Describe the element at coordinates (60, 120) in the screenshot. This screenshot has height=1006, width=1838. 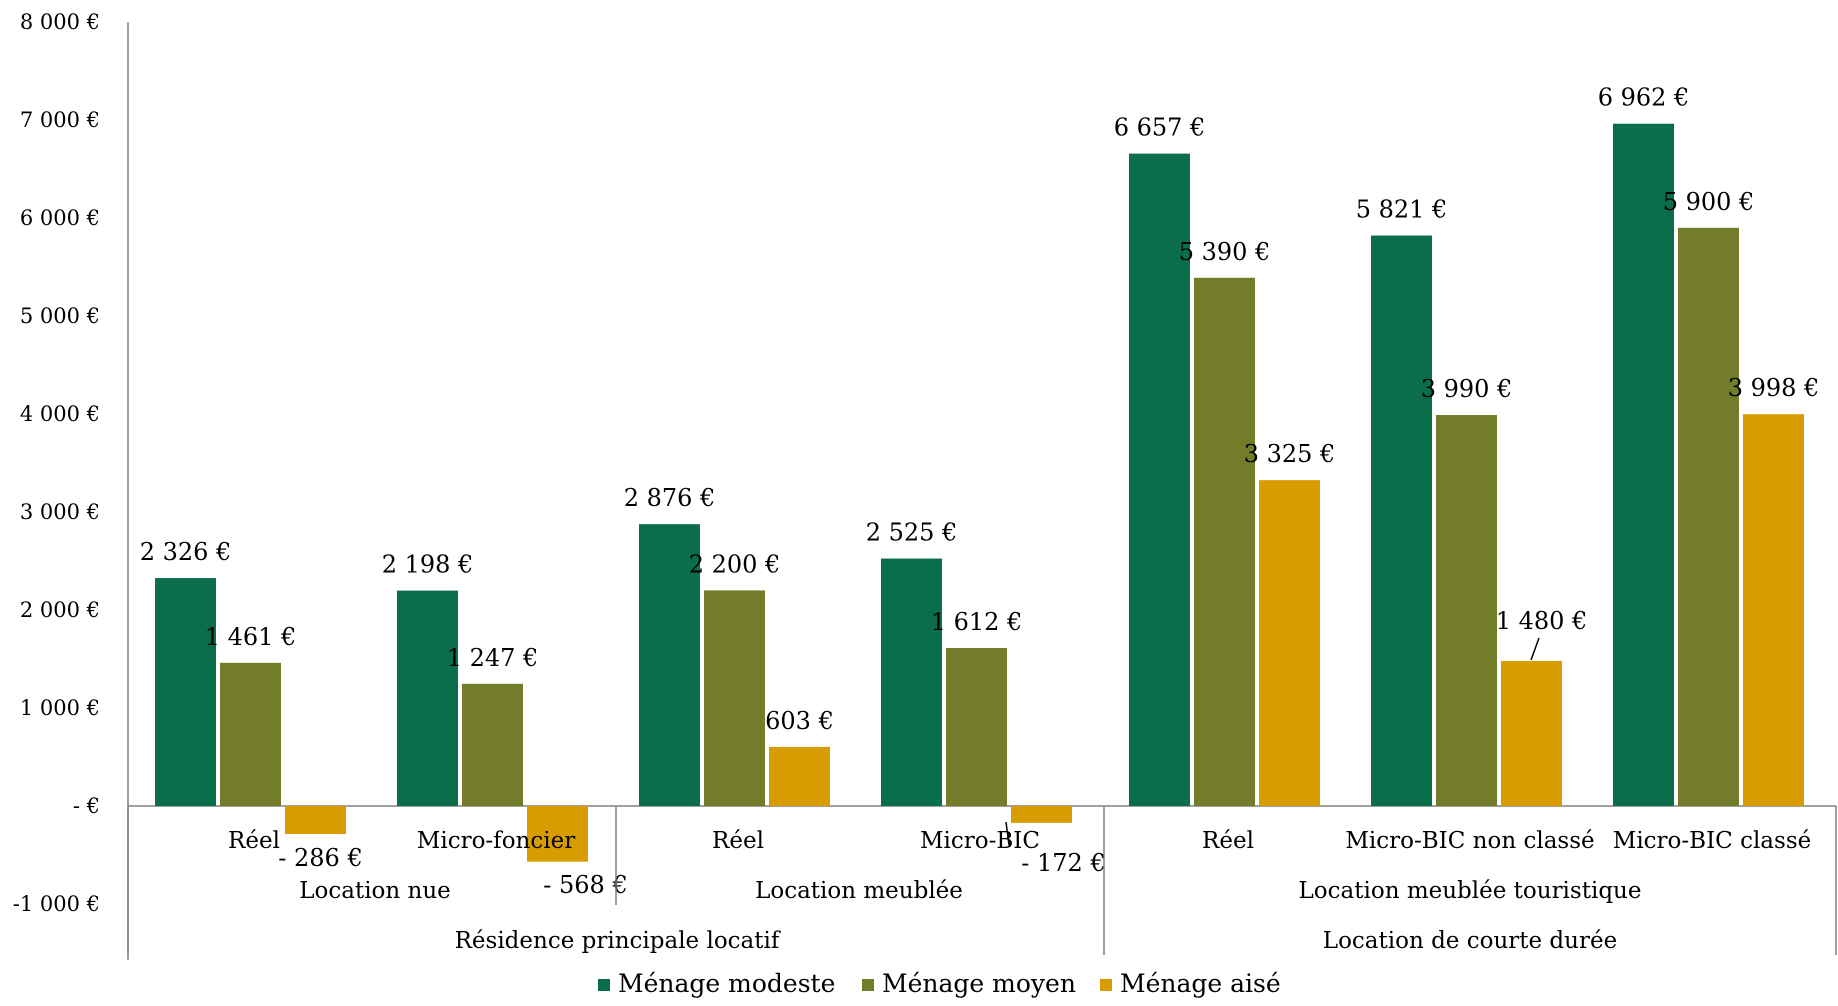
I see `y-tick-label: 7 000 €` at that location.